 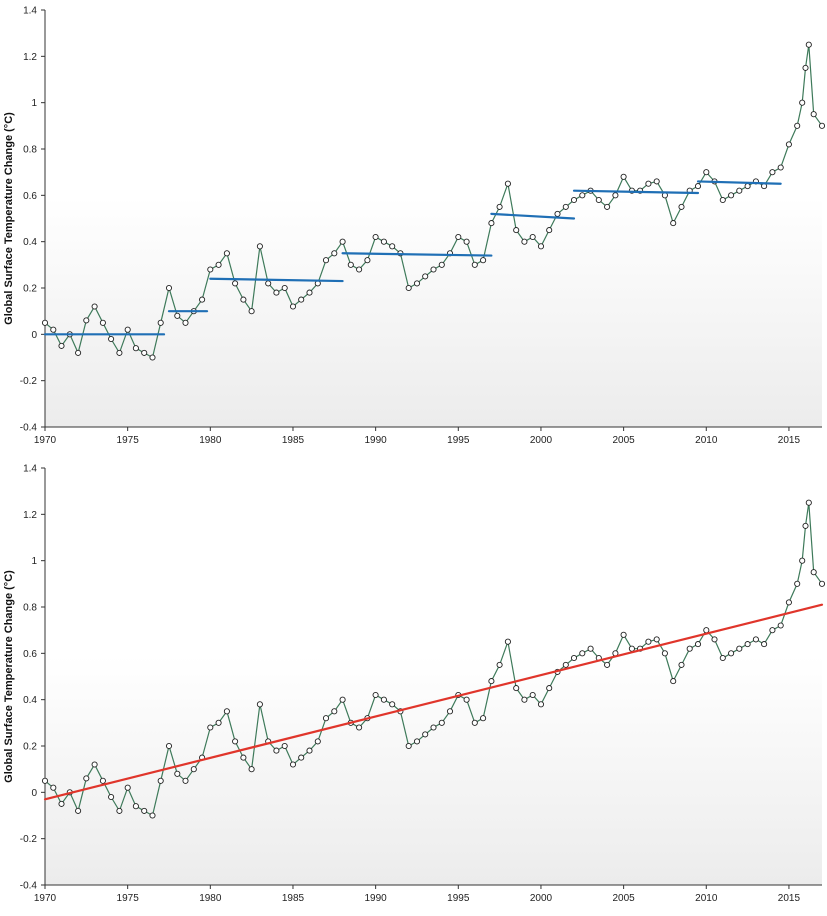 What do you see at coordinates (29, 381) in the screenshot?
I see `y-tick-label: -0.2` at bounding box center [29, 381].